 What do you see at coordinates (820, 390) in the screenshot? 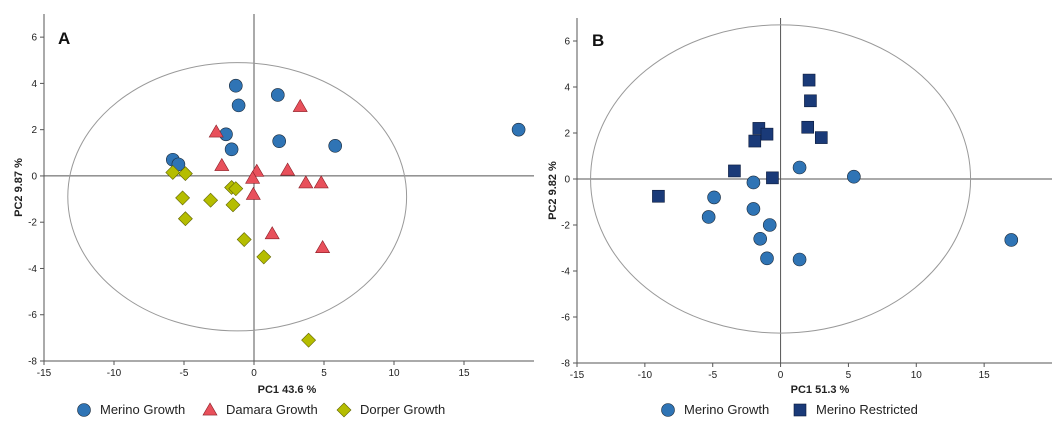
I see `x-axis-label: PC1 51.3 %` at bounding box center [820, 390].